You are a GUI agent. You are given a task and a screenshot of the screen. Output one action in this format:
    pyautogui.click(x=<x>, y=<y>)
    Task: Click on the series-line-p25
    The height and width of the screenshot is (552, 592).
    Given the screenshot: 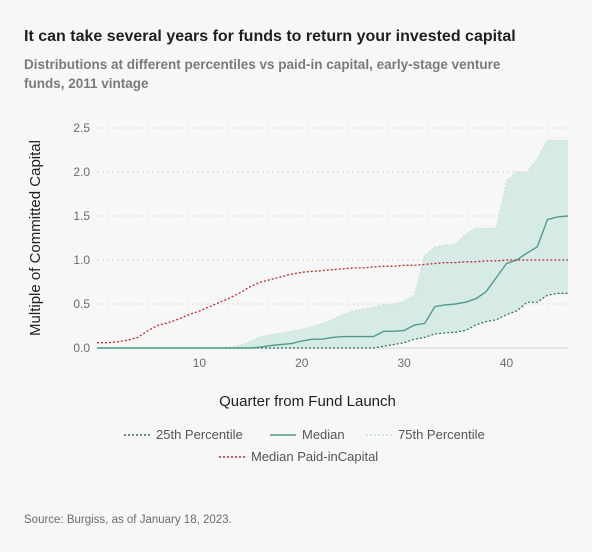 What is the action you would take?
    pyautogui.click(x=332, y=320)
    